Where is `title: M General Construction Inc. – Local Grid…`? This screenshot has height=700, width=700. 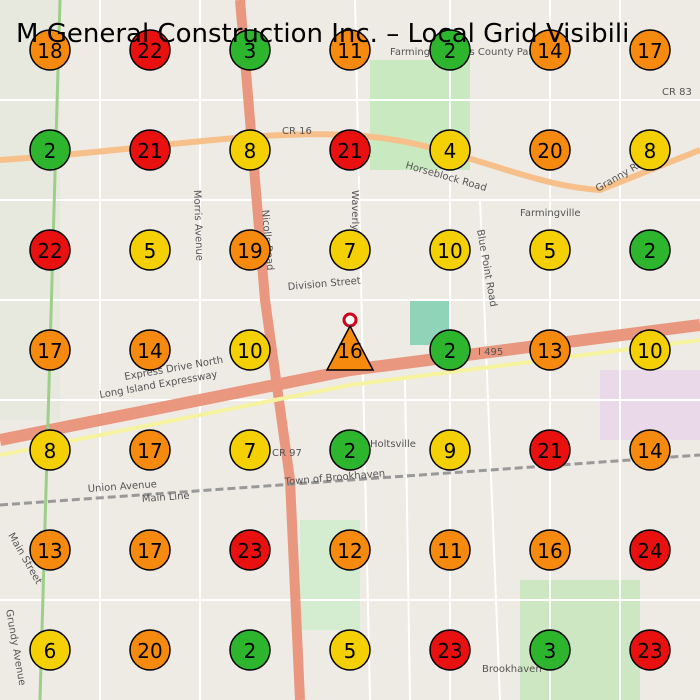 title: M General Construction Inc. – Local Grid… is located at coordinates (322, 34).